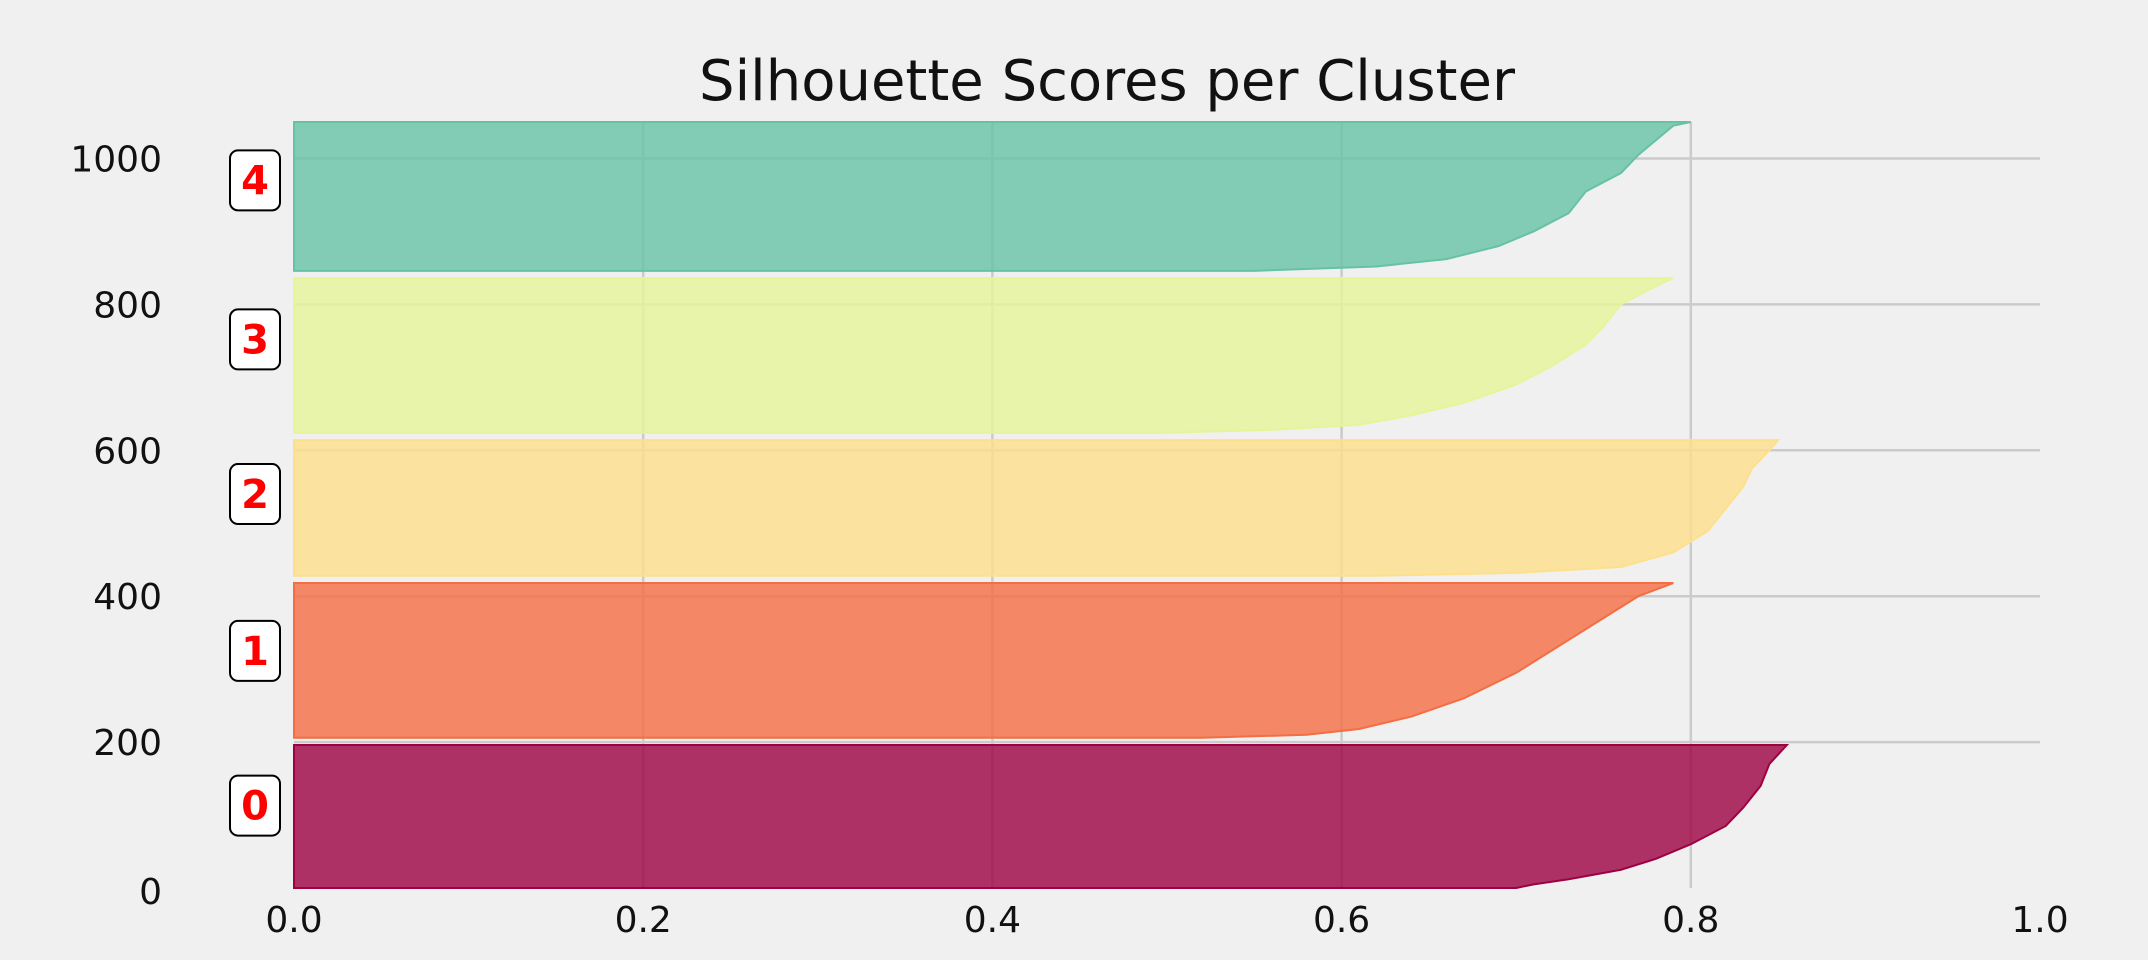 The image size is (2148, 960). I want to click on cluster-label-text: 0, so click(255, 807).